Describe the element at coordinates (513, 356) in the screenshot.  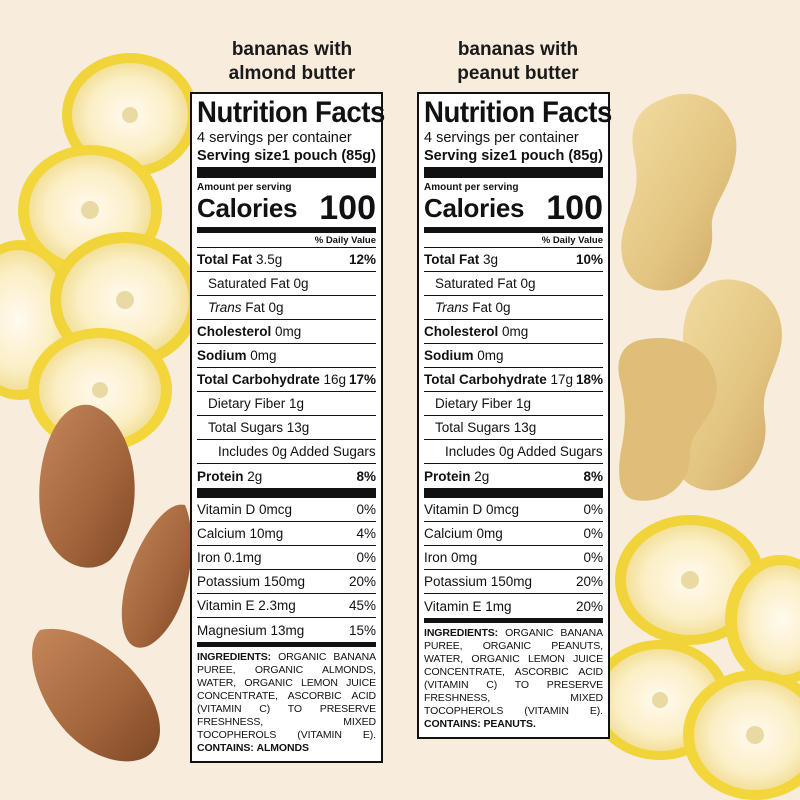
I see `sodium-row: Sodium 0mg` at that location.